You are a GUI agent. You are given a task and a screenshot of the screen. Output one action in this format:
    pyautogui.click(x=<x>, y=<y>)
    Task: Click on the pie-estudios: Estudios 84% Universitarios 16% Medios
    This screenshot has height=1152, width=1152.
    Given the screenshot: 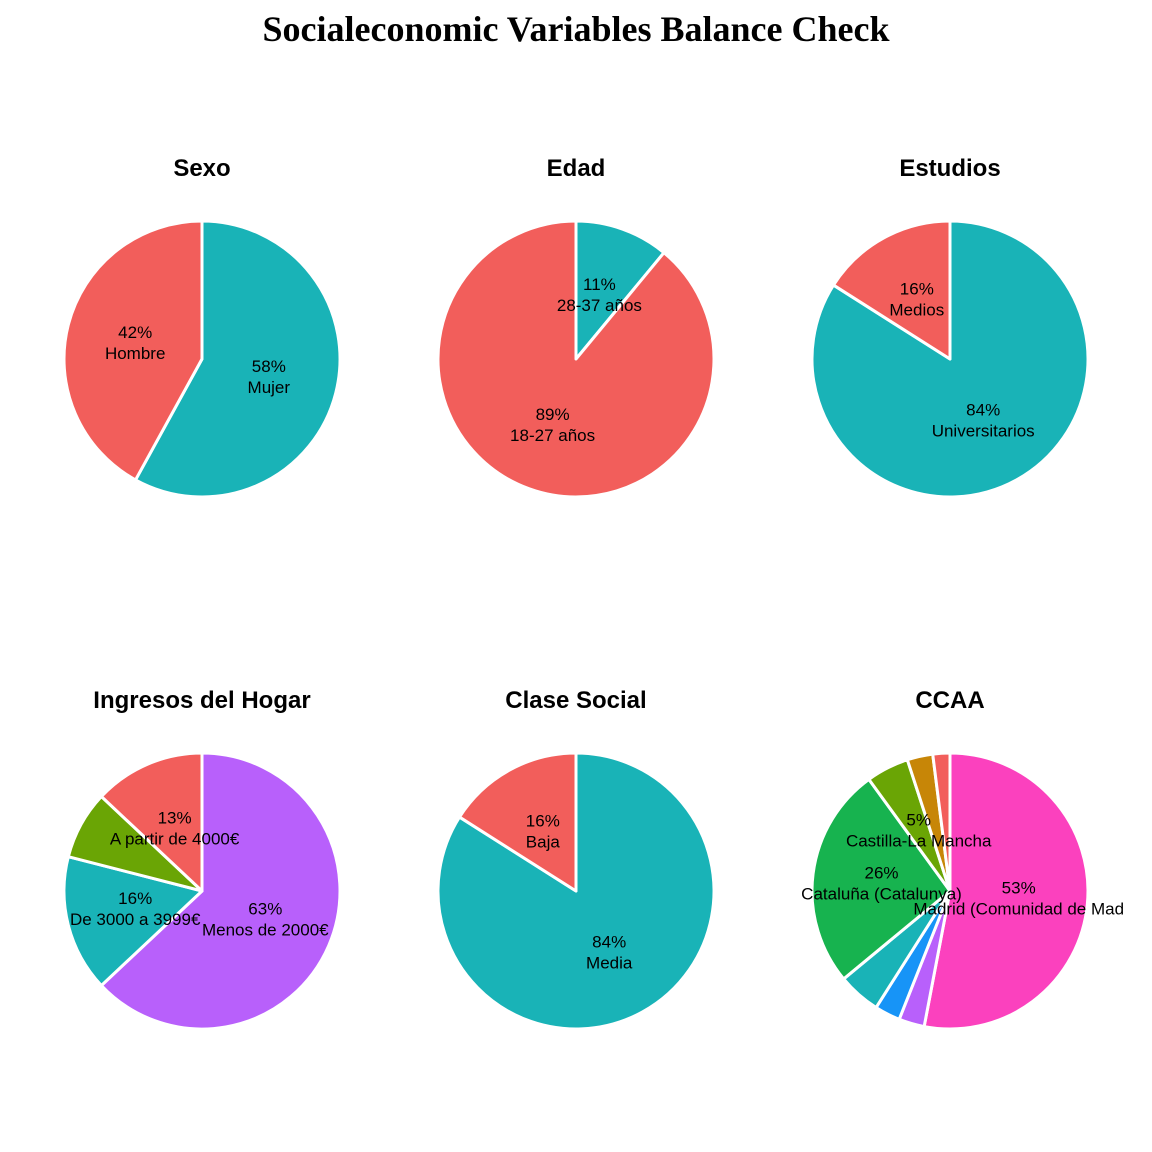 What is the action you would take?
    pyautogui.click(x=950, y=327)
    